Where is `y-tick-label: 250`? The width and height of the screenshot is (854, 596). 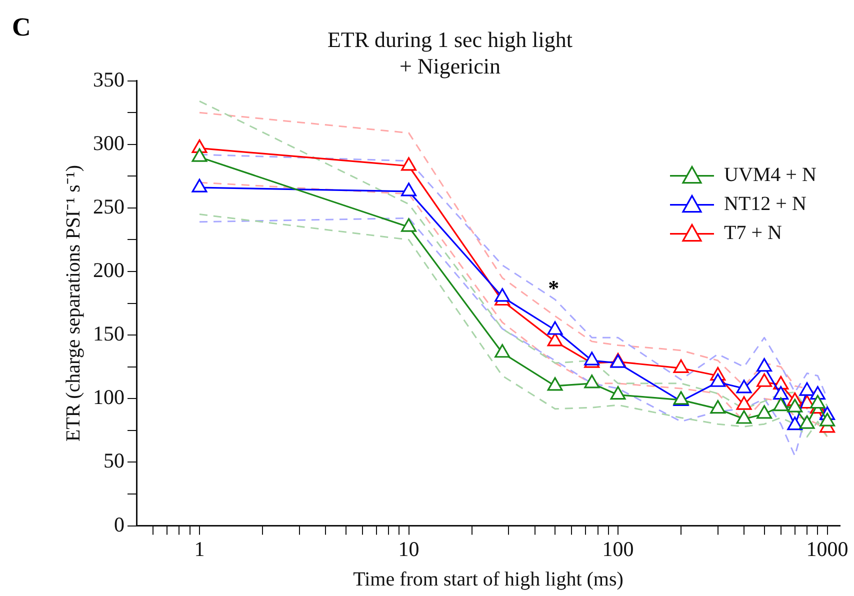 y-tick-label: 250 is located at coordinates (108, 206).